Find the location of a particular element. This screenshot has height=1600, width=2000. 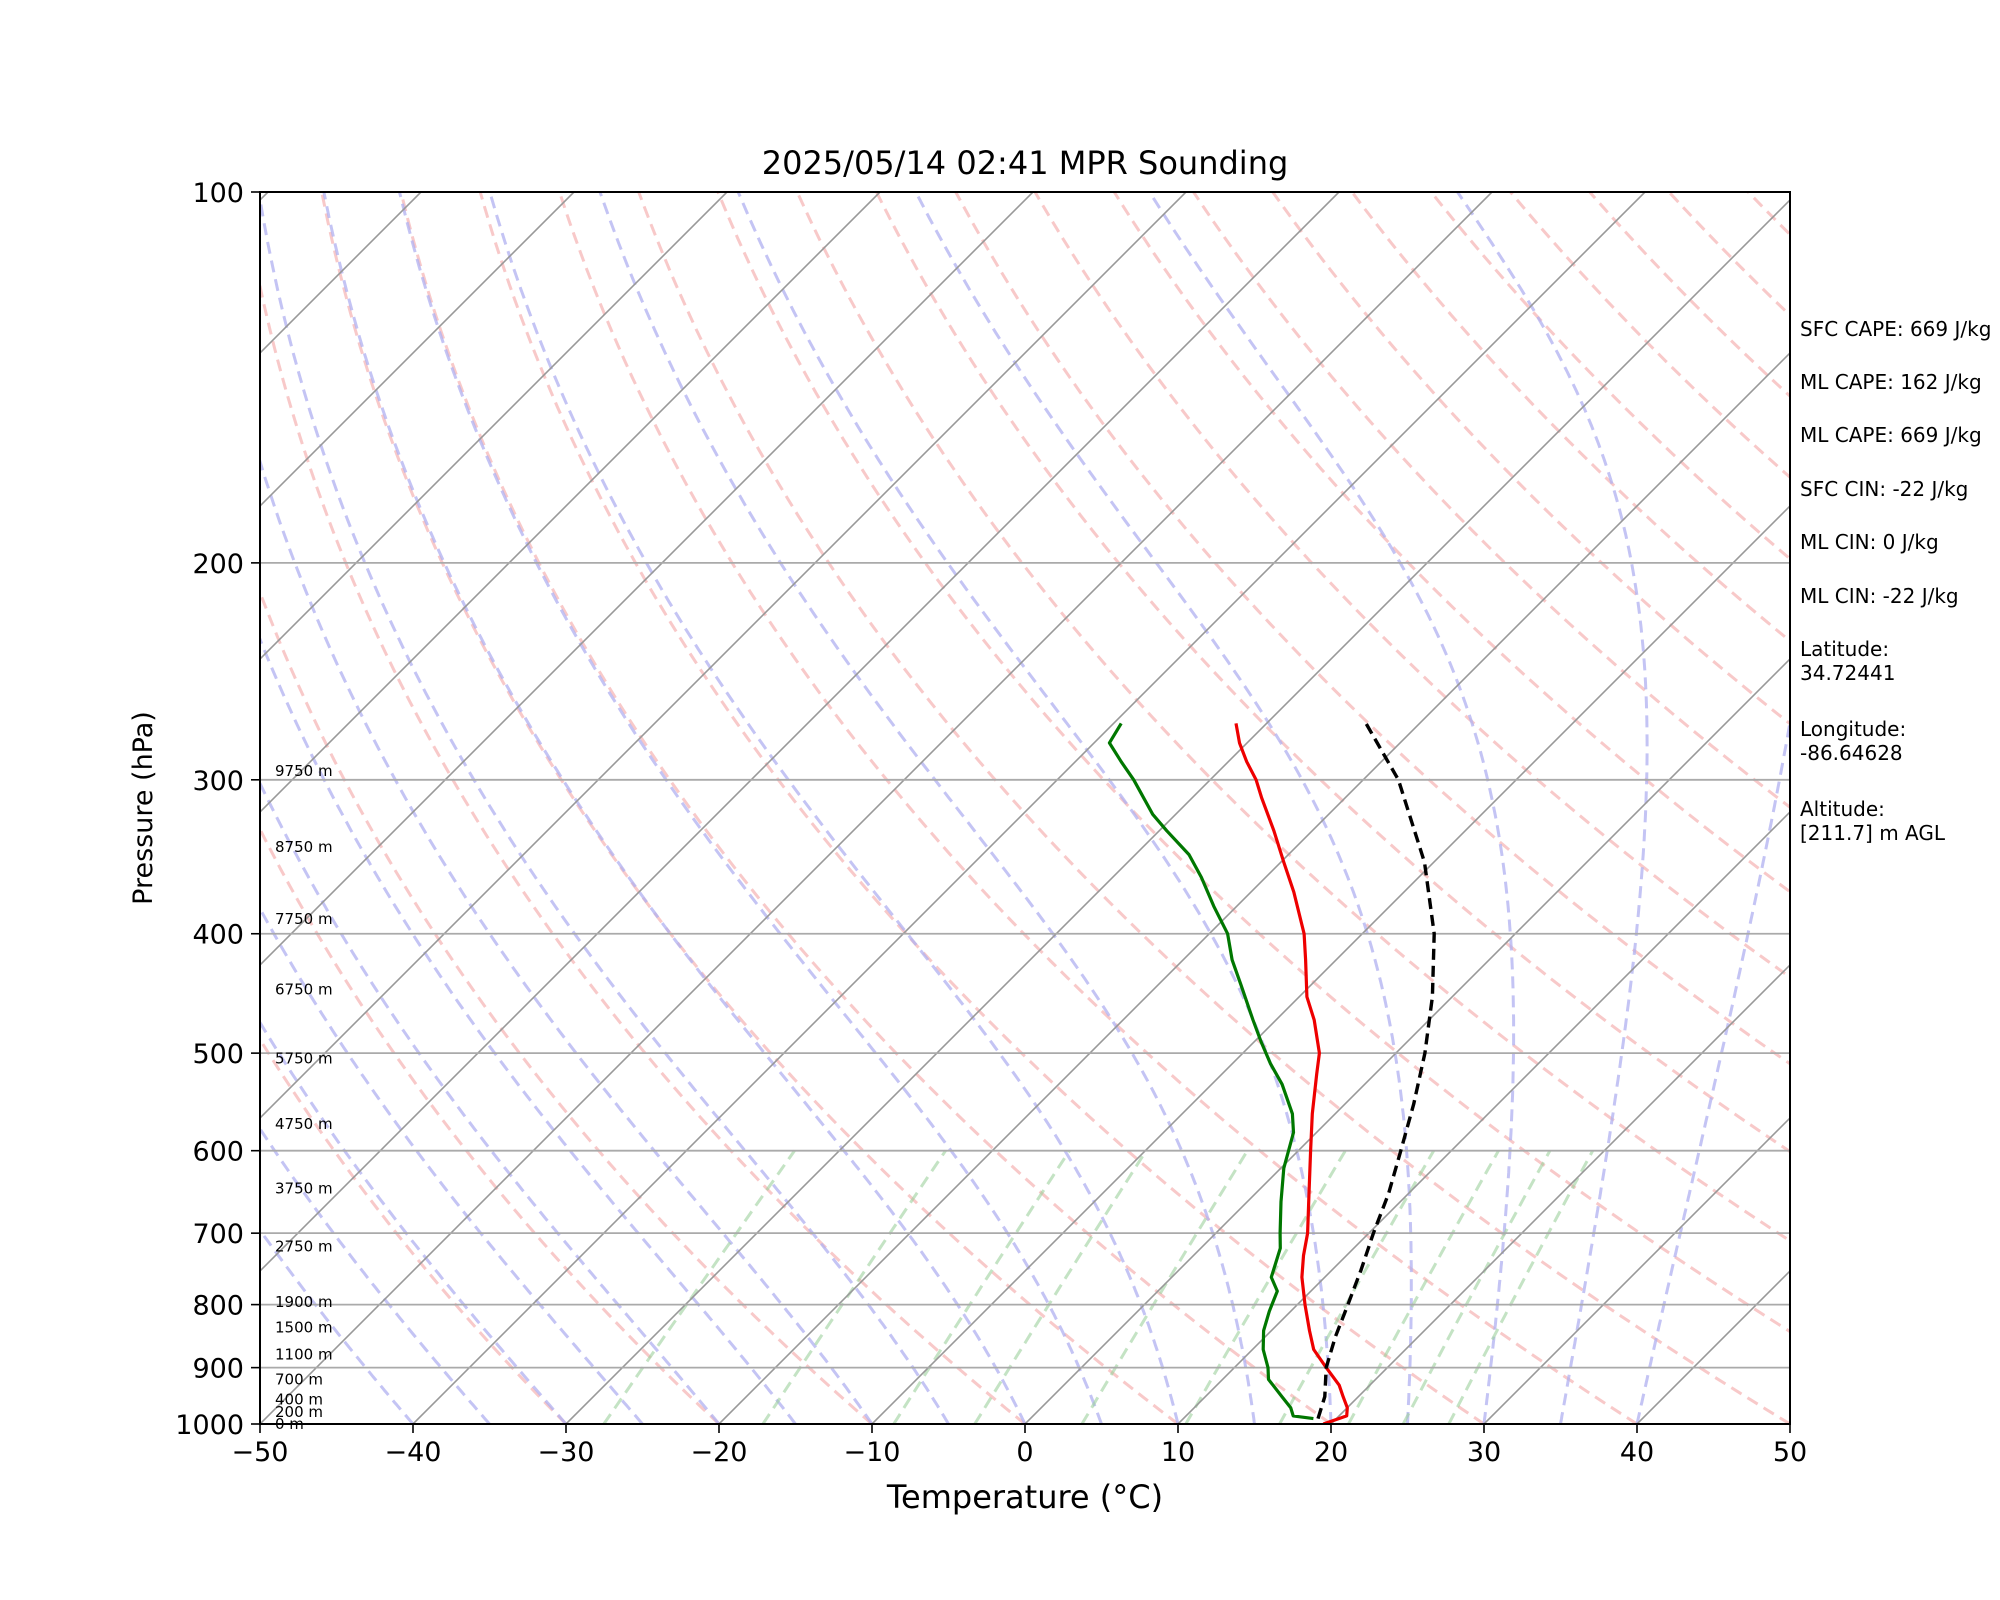

height-label: 5750 m is located at coordinates (304, 1058).